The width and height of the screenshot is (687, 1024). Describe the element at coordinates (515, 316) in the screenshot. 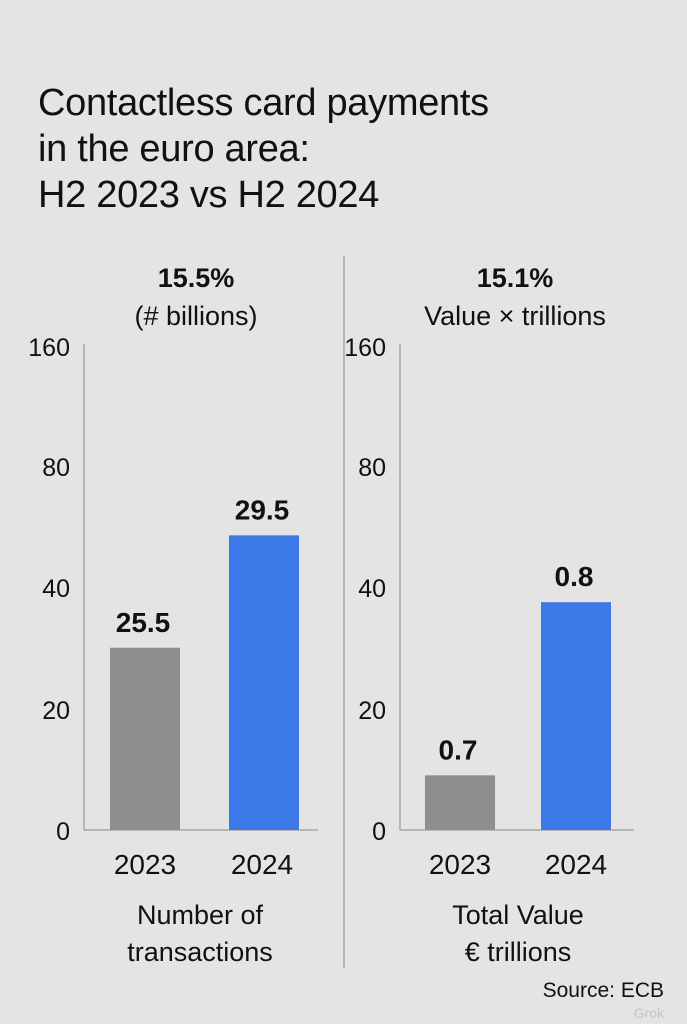

I see `panel-subtitle: Value × trillions` at that location.